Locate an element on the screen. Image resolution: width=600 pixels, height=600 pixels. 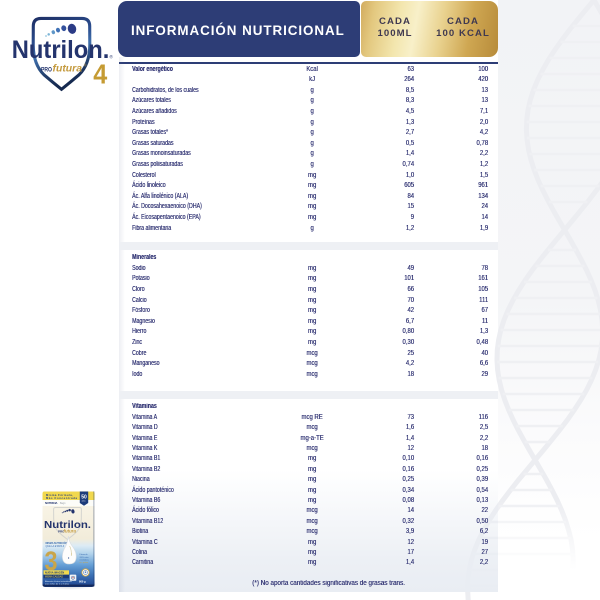
svg-text: NUTRICIA is located at coordinates (51, 503).